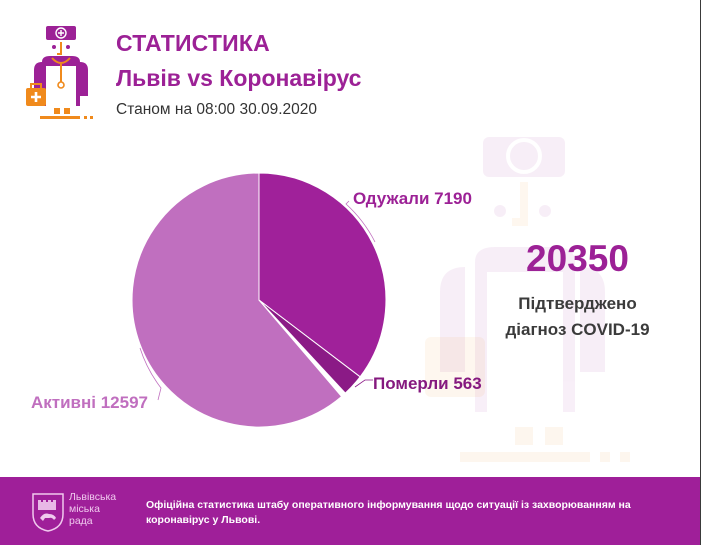  I want to click on total-cases: 20350, so click(577, 258).